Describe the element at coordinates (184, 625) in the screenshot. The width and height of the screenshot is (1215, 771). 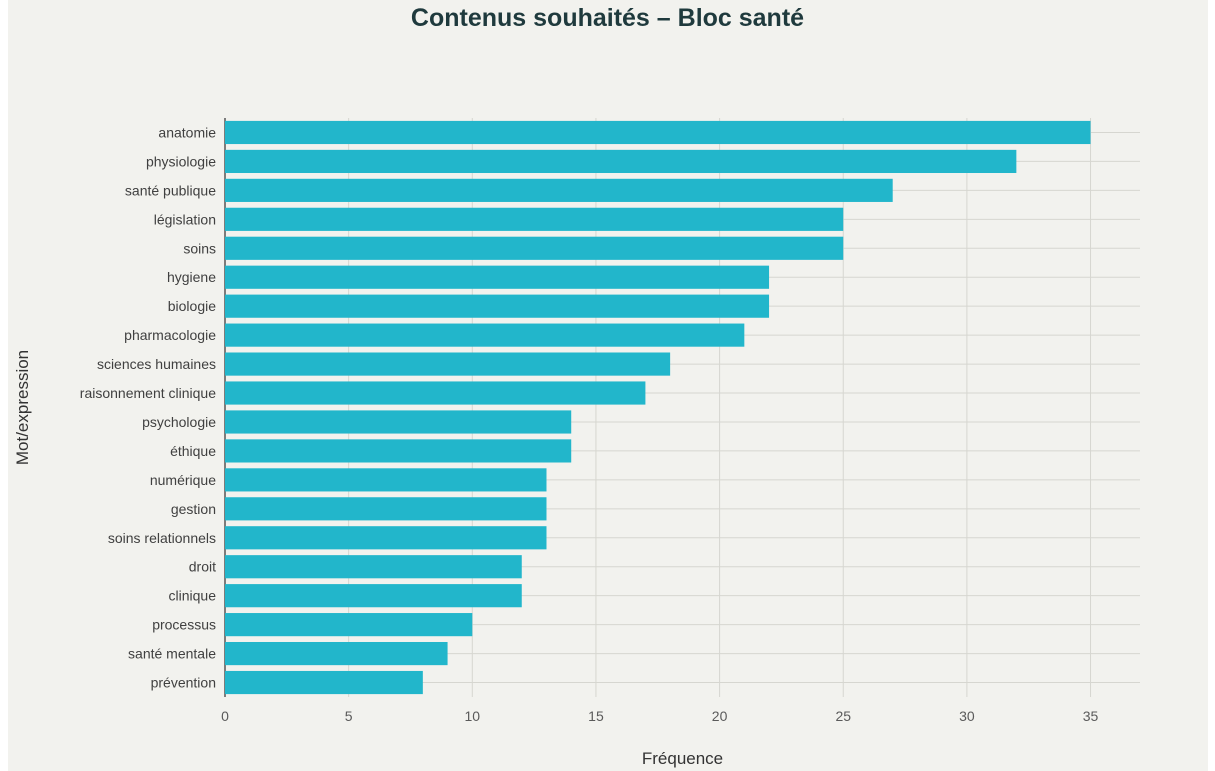
I see `category-label: processus` at that location.